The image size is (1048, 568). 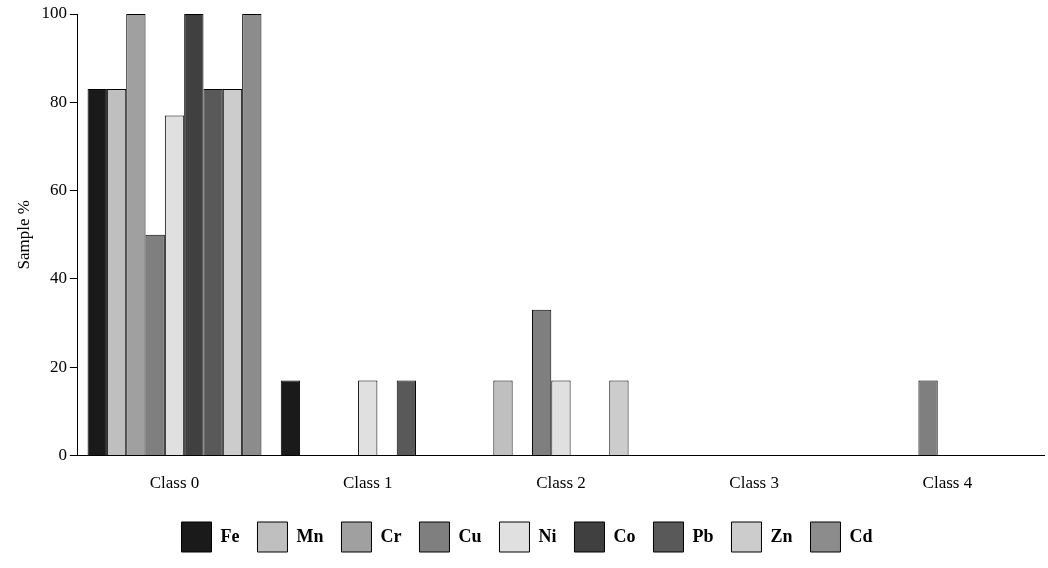 What do you see at coordinates (230, 535) in the screenshot?
I see `legend-label: Fe` at bounding box center [230, 535].